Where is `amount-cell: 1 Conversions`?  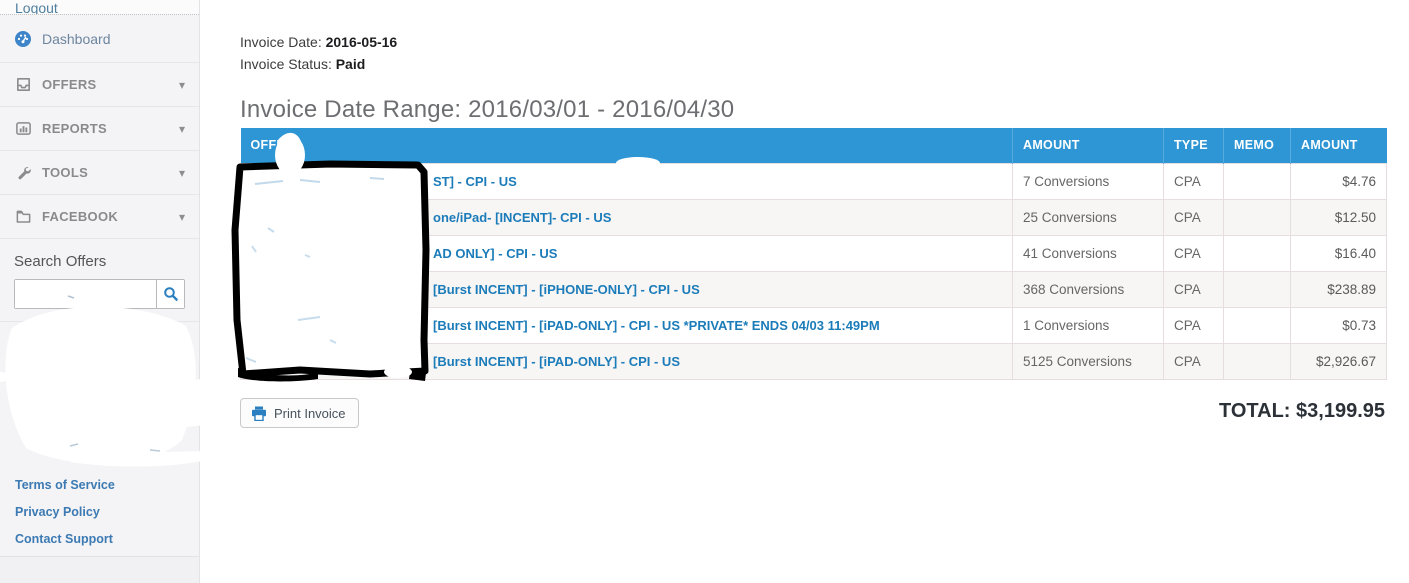 amount-cell: 1 Conversions is located at coordinates (1088, 325).